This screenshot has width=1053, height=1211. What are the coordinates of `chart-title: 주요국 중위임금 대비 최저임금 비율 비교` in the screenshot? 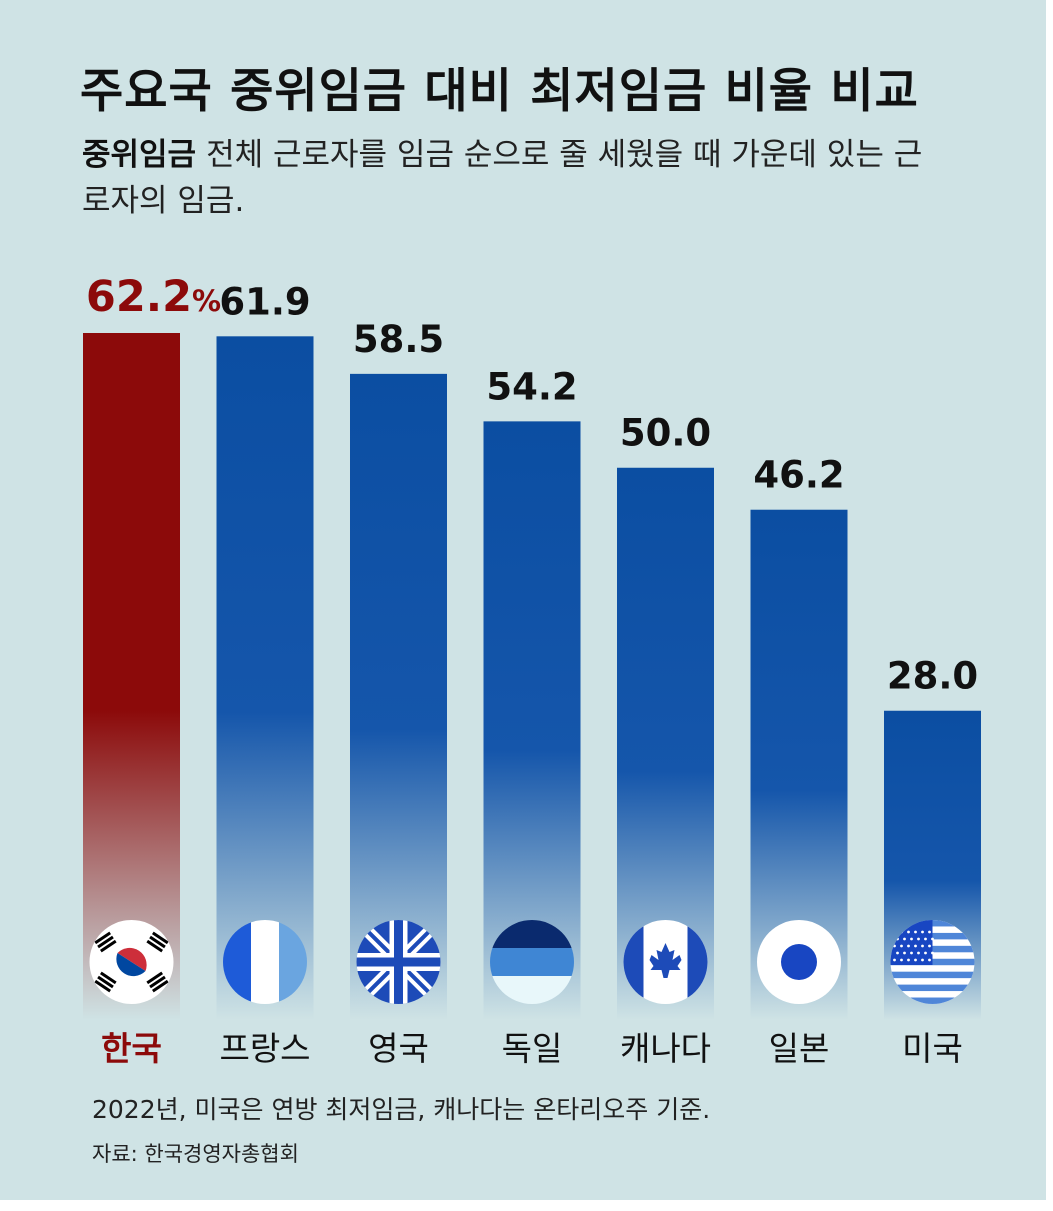 It's located at (499, 91).